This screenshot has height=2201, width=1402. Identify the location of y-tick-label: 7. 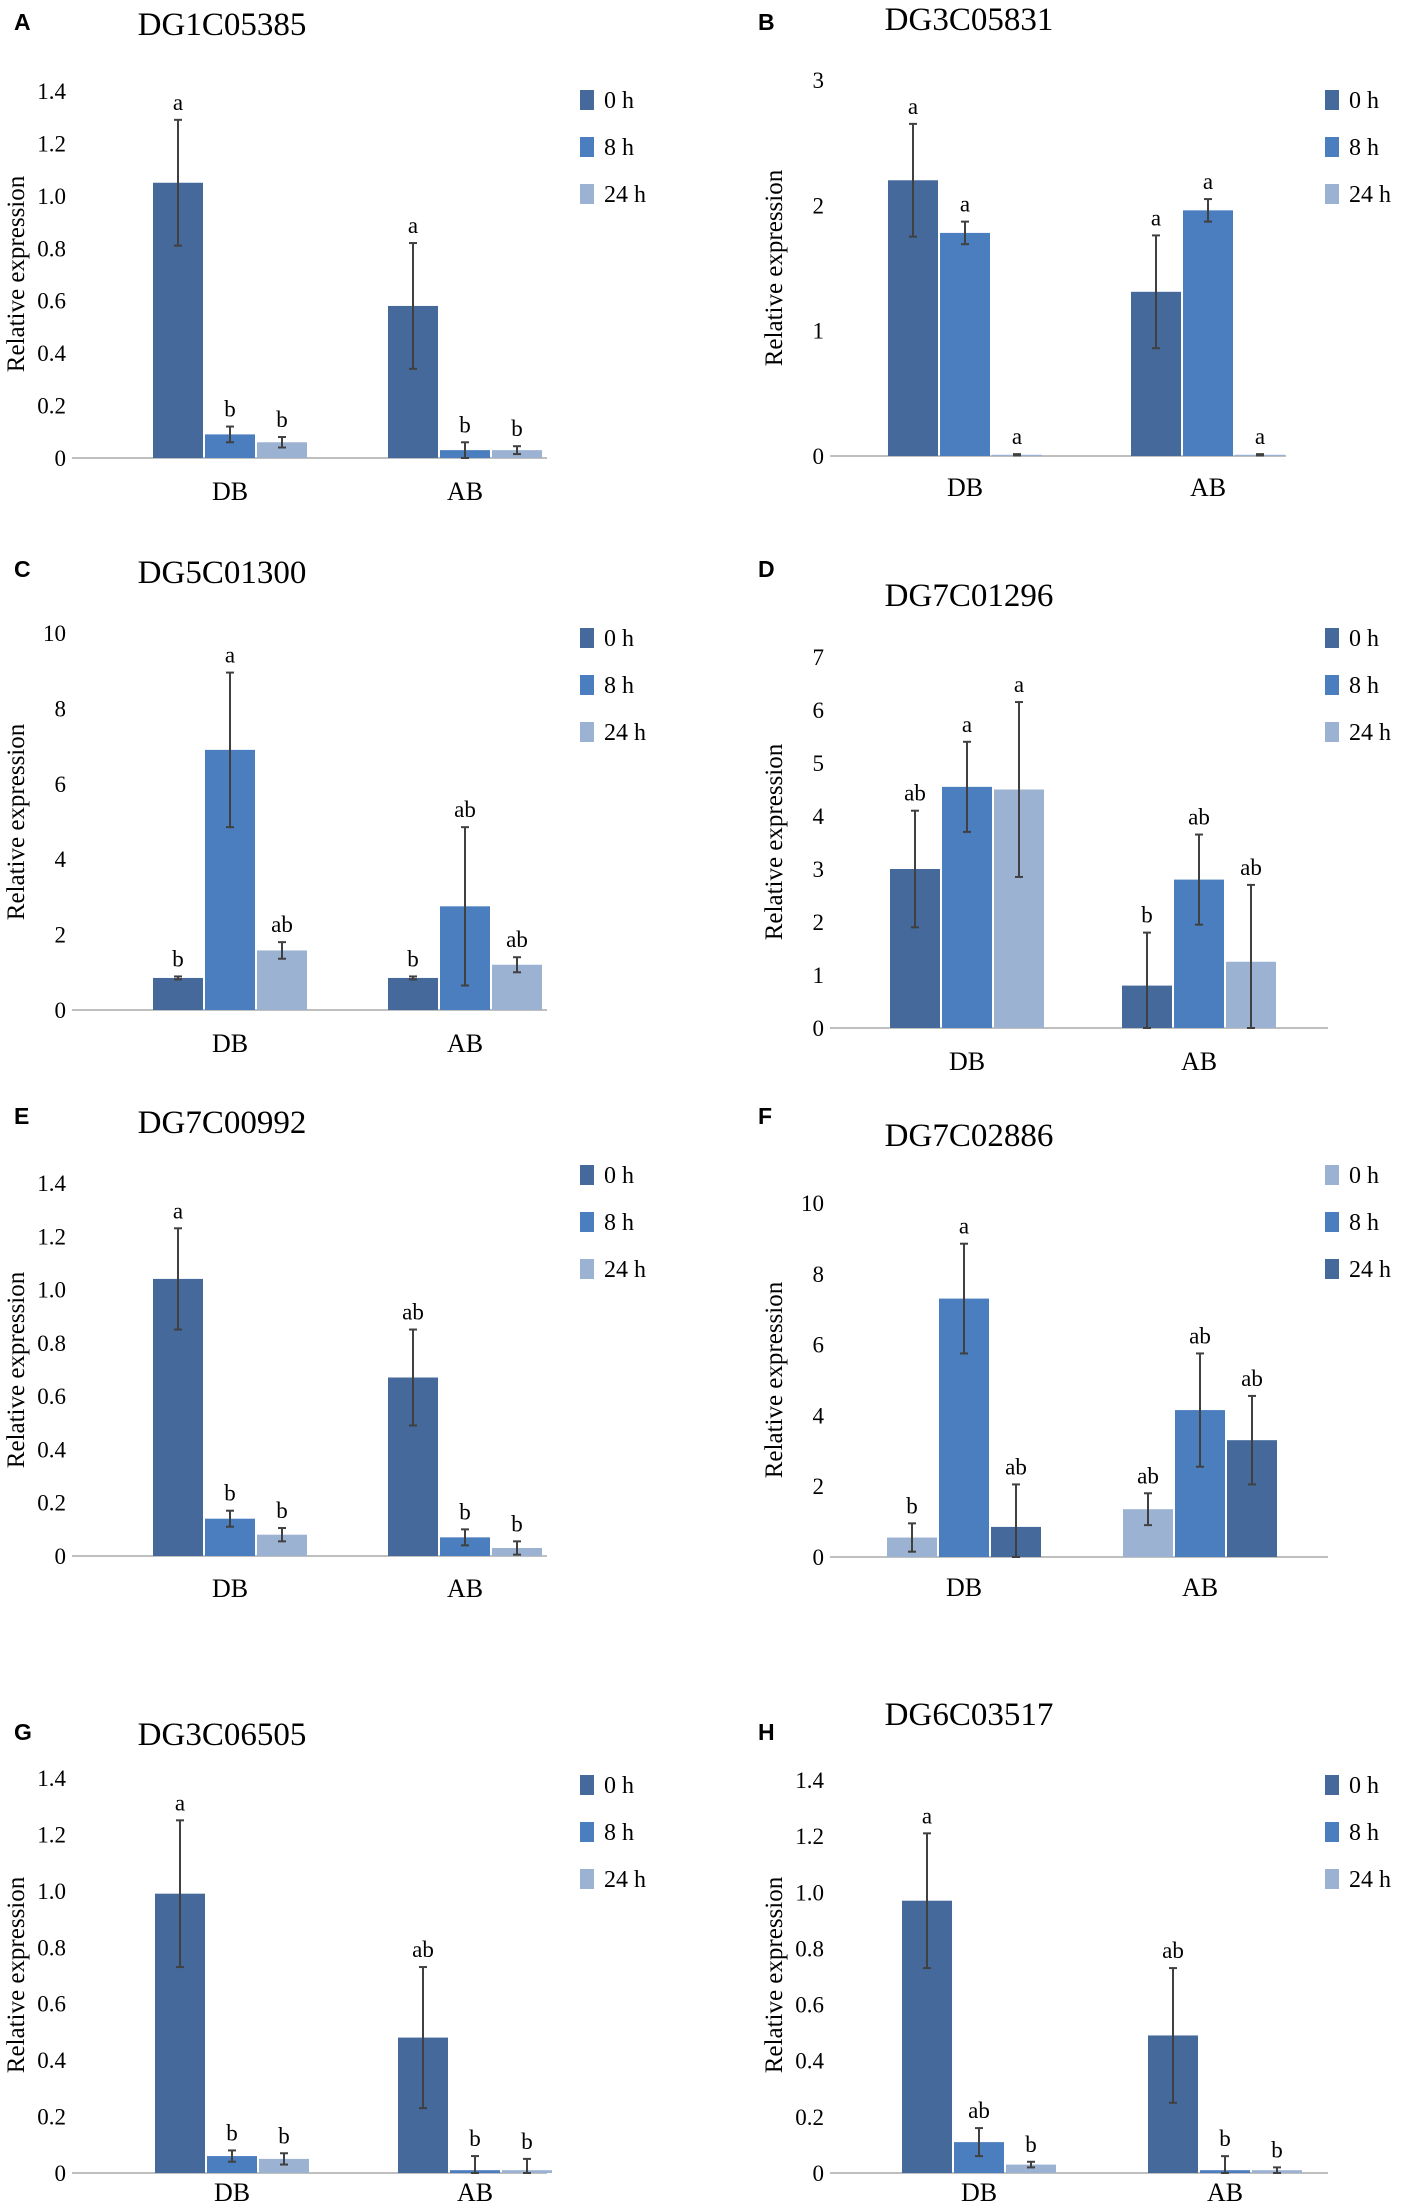
(819, 657).